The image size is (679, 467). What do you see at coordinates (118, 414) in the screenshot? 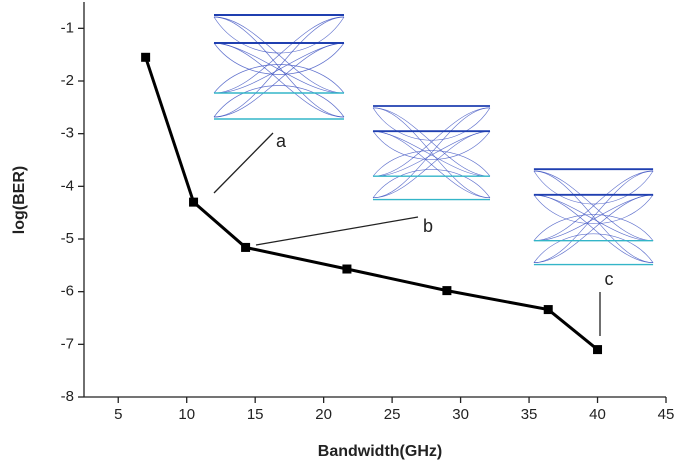
I see `x-tick-label: 5` at bounding box center [118, 414].